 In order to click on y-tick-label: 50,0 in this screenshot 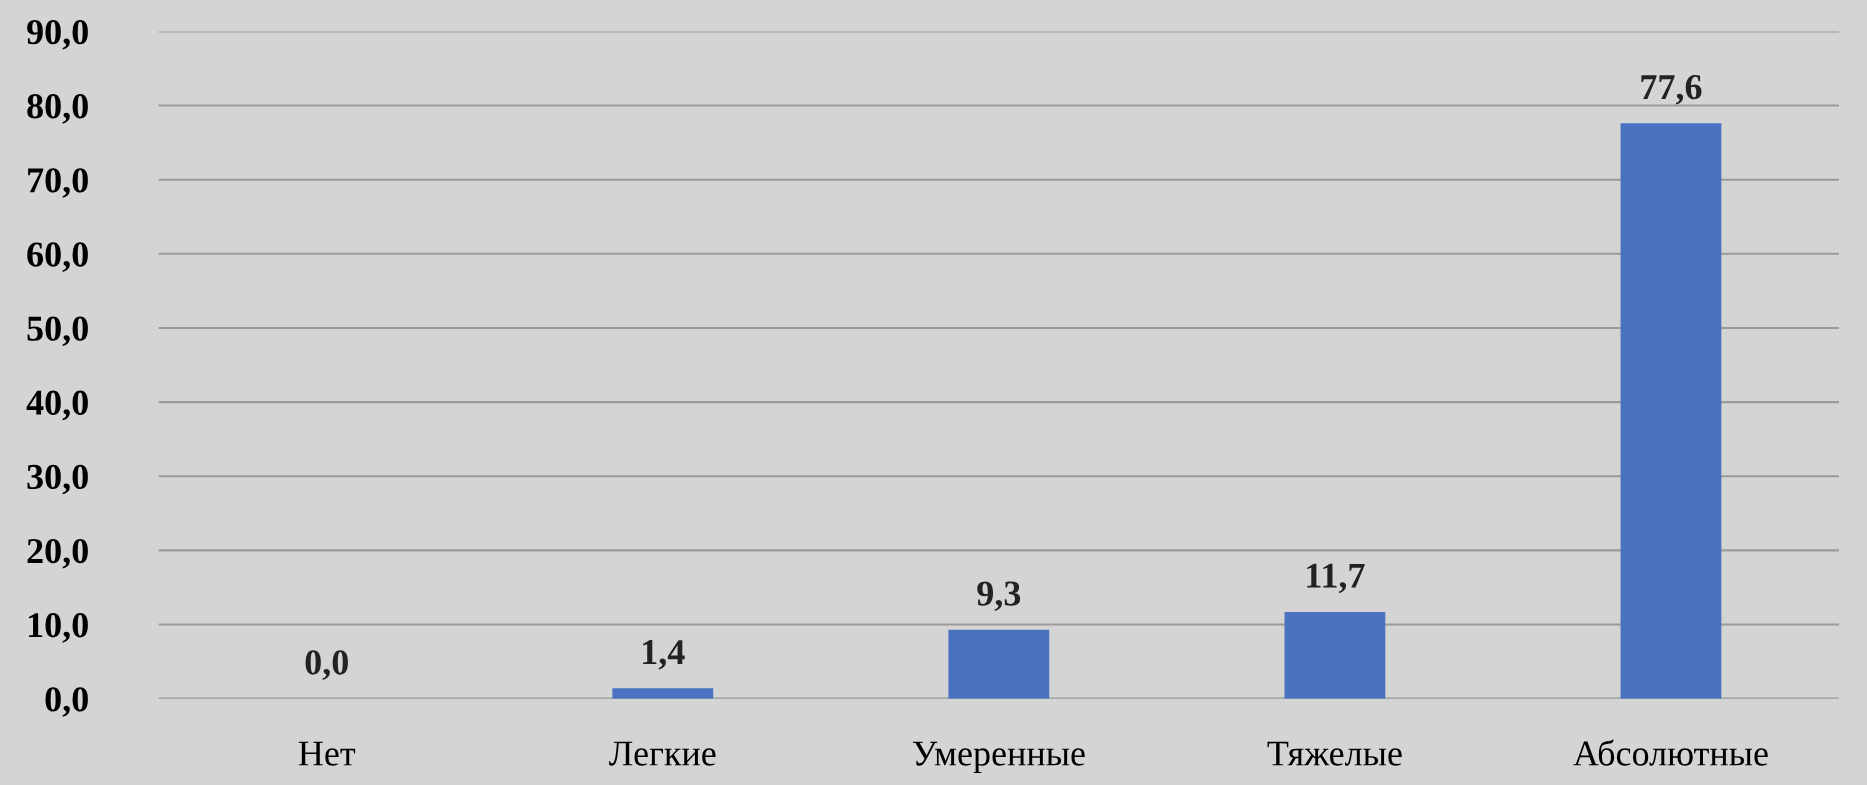, I will do `click(57, 331)`.